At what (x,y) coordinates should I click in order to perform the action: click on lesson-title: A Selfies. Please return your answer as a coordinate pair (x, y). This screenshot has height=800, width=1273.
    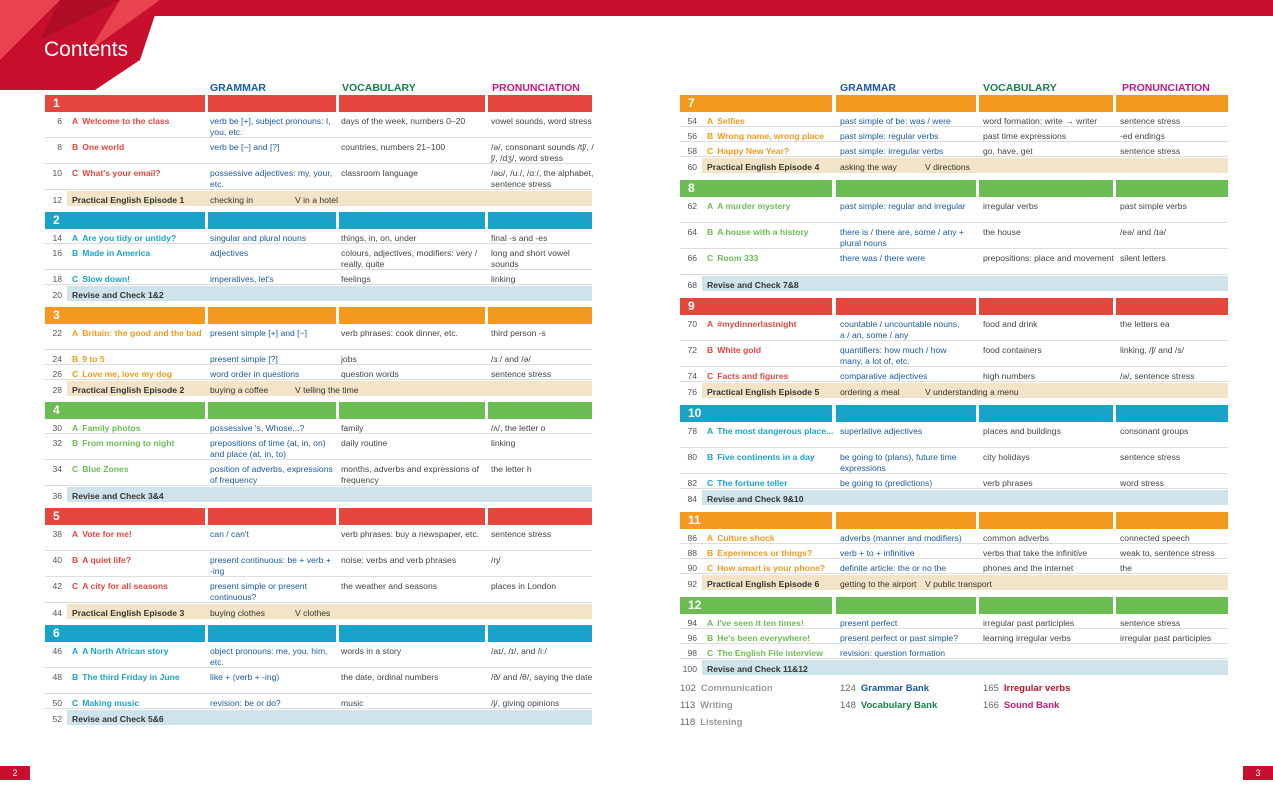
    Looking at the image, I should click on (773, 121).